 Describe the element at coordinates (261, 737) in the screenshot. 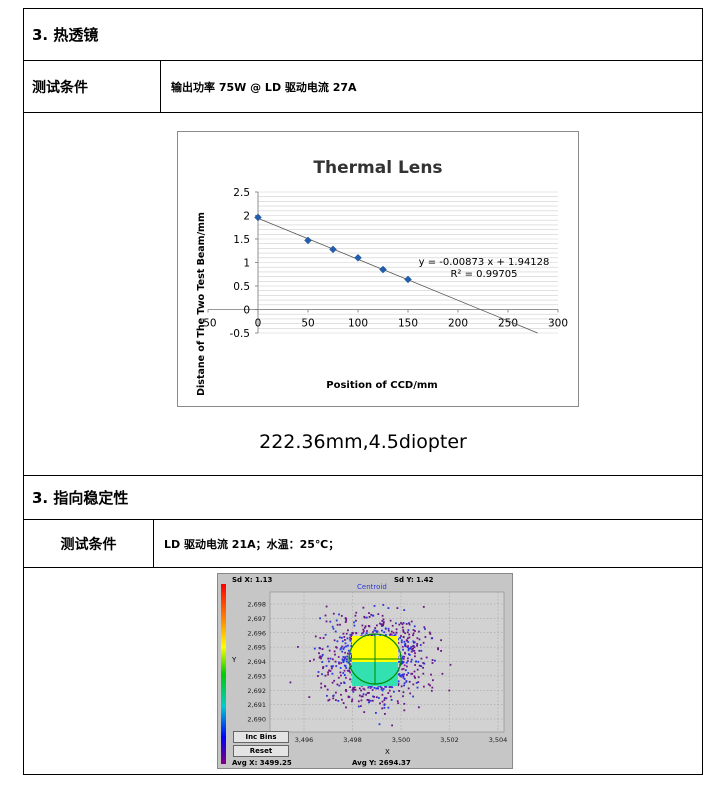

I see `inc-bins-button: Inc Bins` at that location.